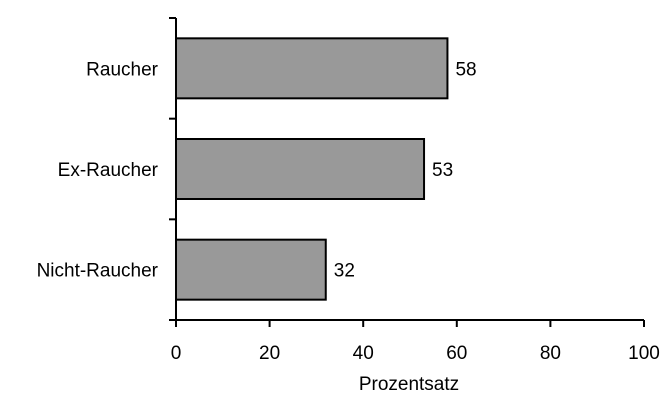 This screenshot has width=664, height=398. What do you see at coordinates (344, 271) in the screenshot?
I see `data-label-2: 32` at bounding box center [344, 271].